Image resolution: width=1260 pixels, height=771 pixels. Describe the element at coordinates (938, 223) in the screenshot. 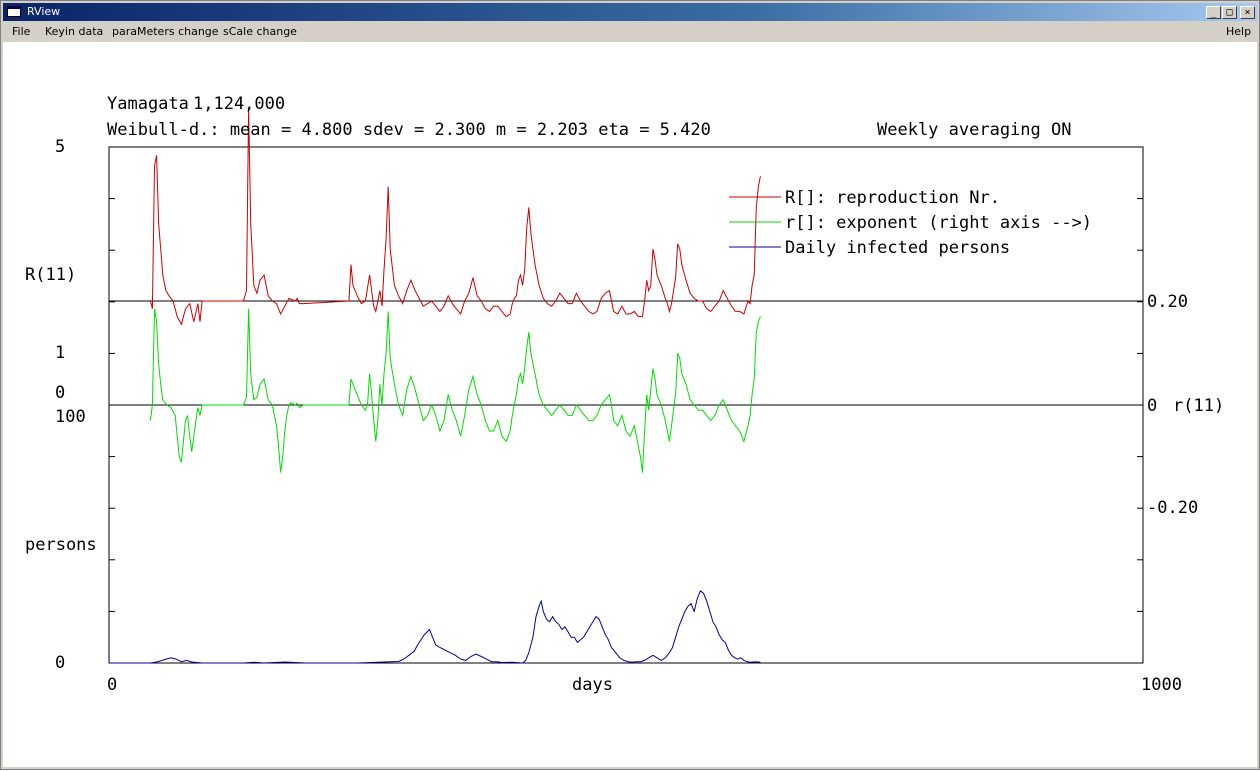

I see `legend-label-r: r[]: exponent (right axis -->)` at that location.